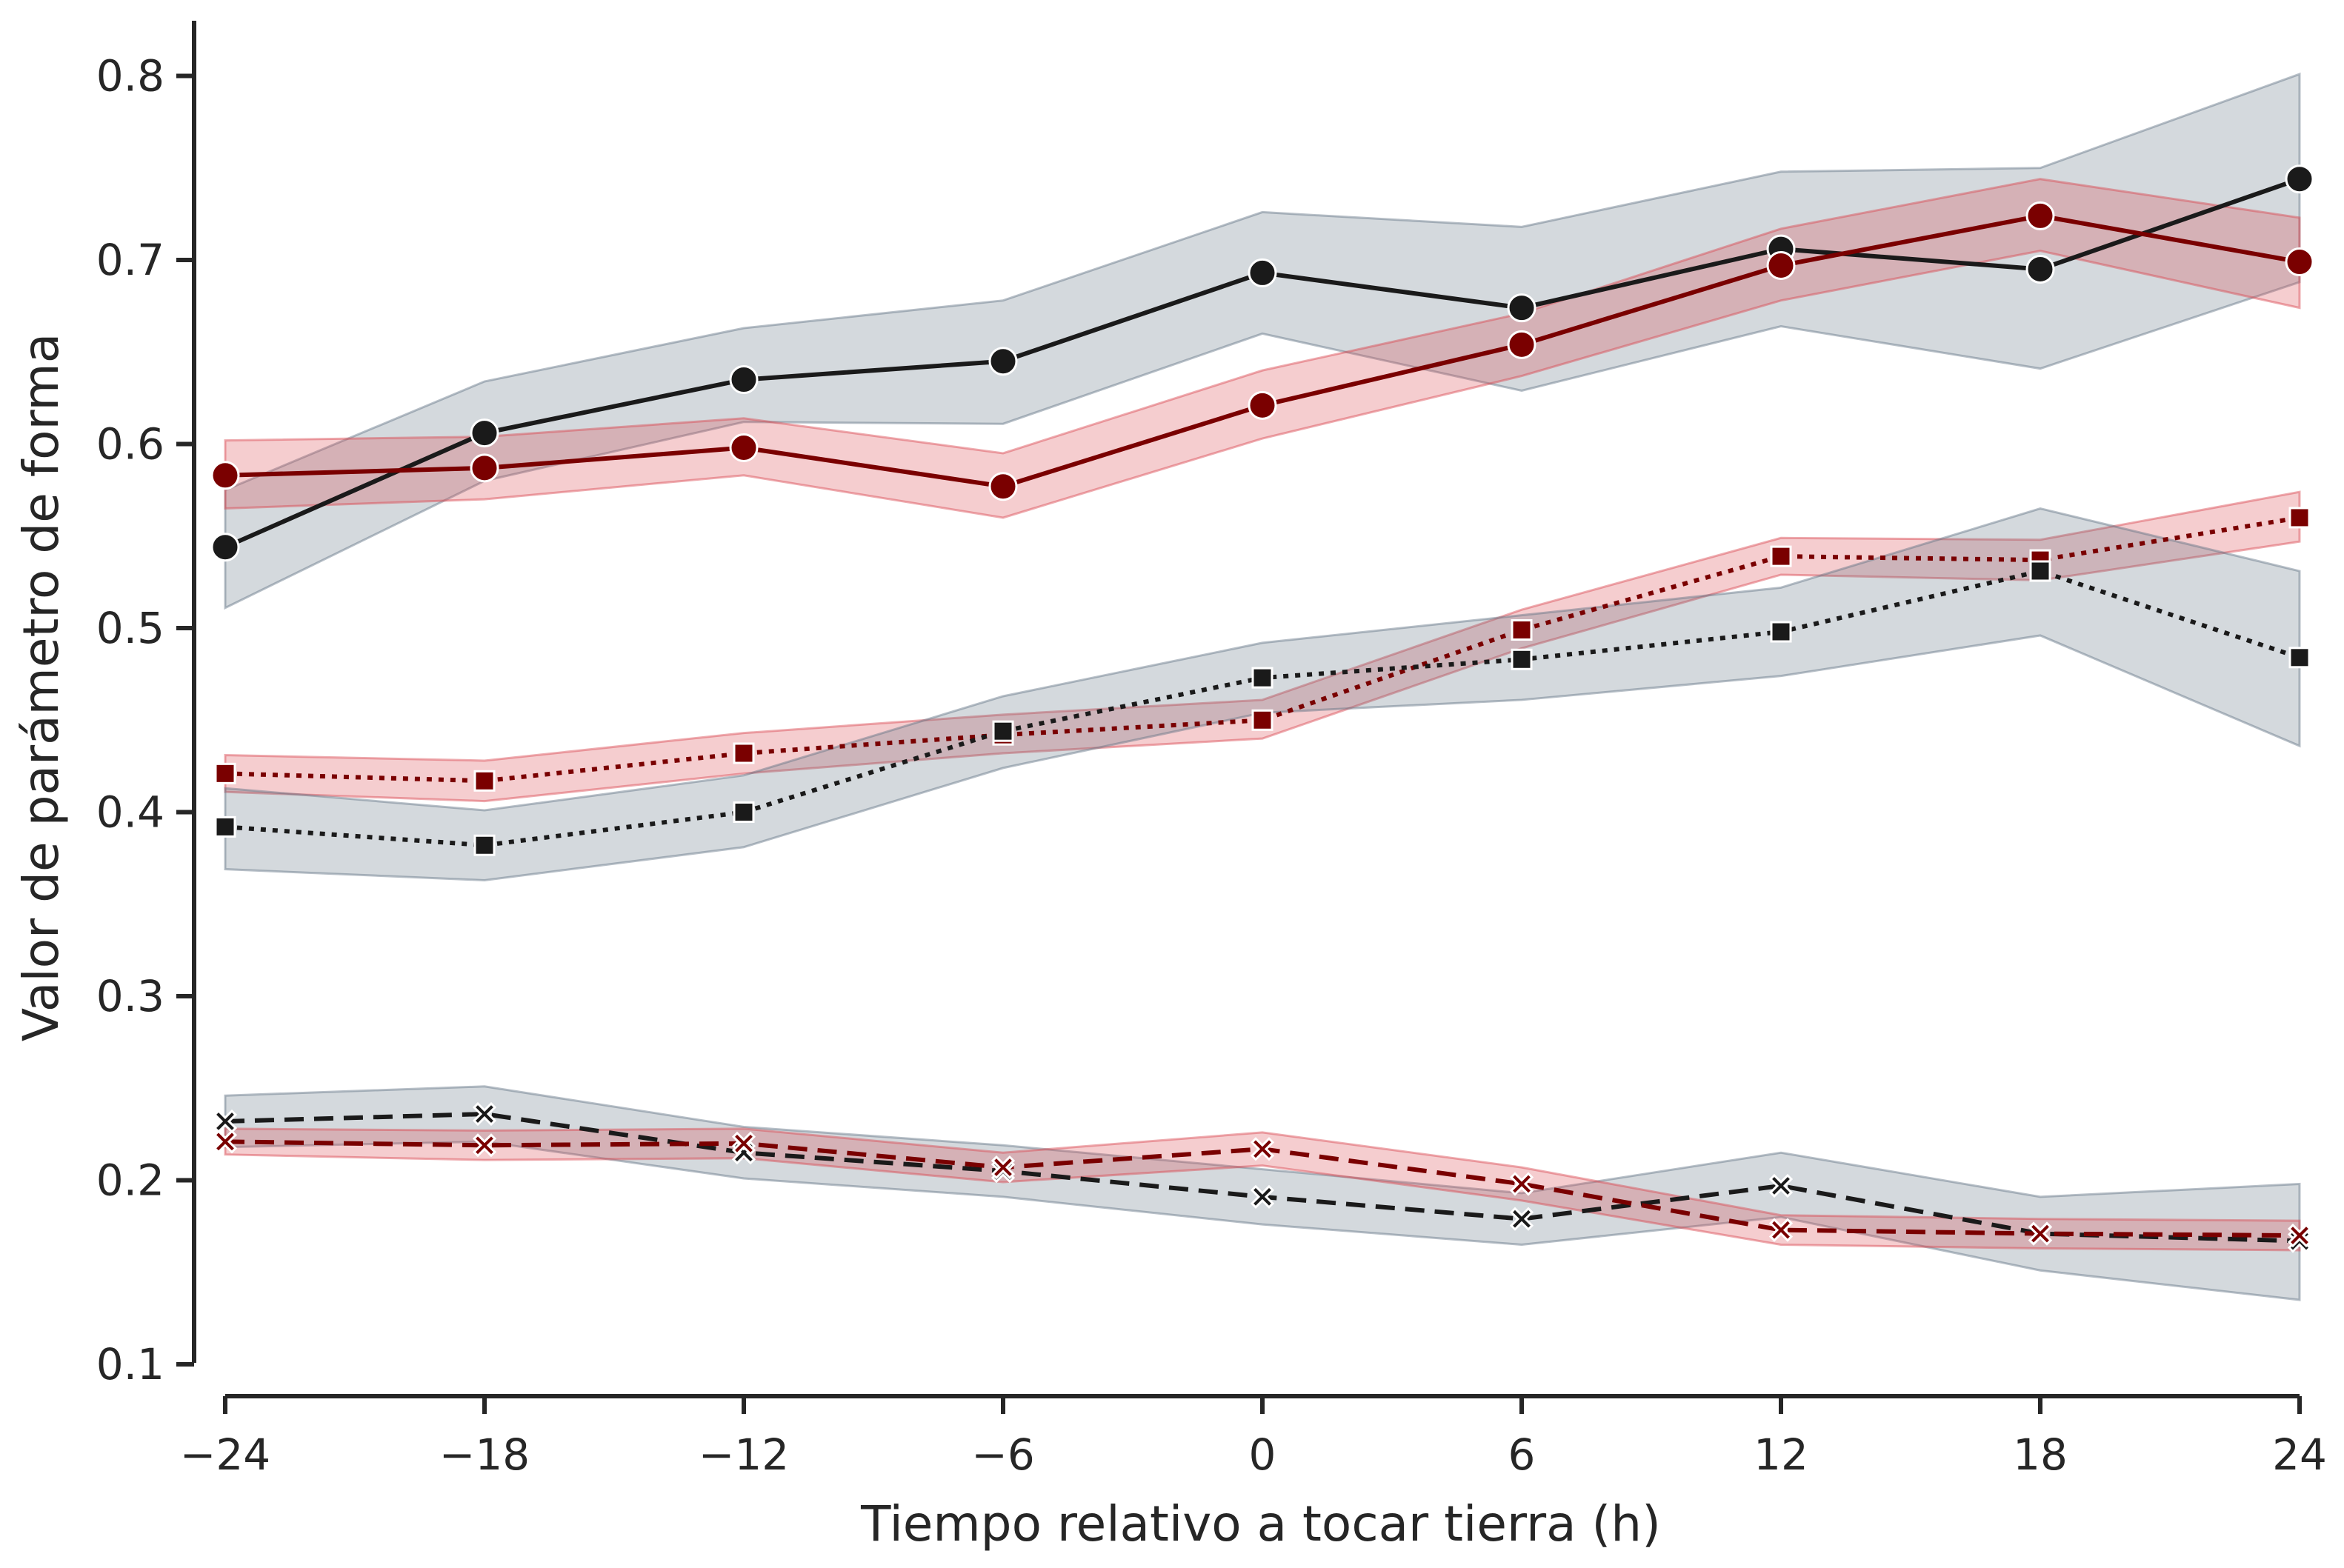 The width and height of the screenshot is (2344, 1568). I want to click on y-tick-label: 0.1, so click(130, 1364).